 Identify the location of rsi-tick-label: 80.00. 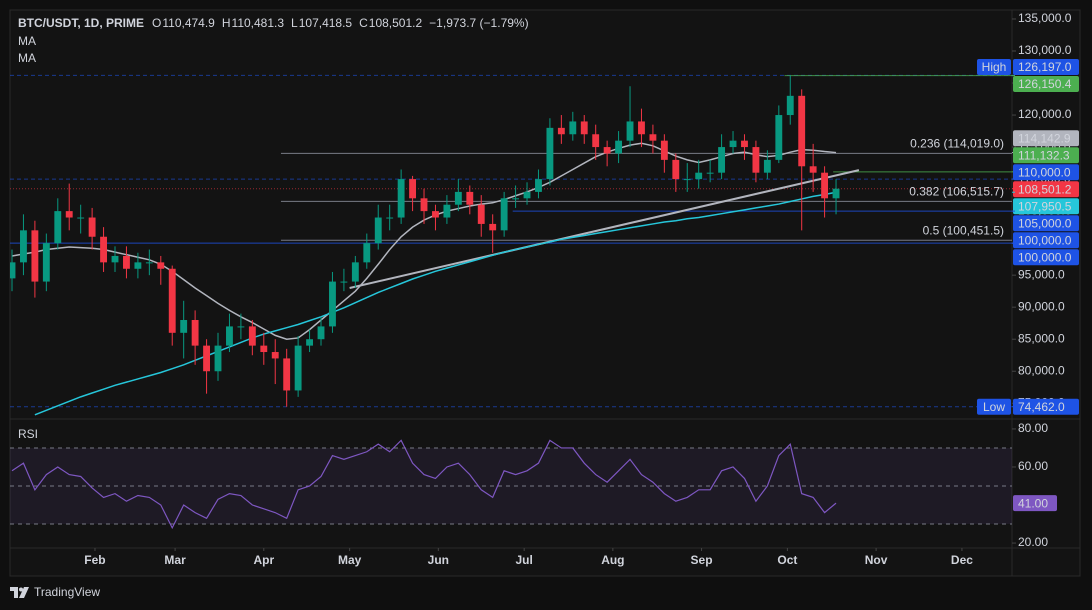
(1033, 428).